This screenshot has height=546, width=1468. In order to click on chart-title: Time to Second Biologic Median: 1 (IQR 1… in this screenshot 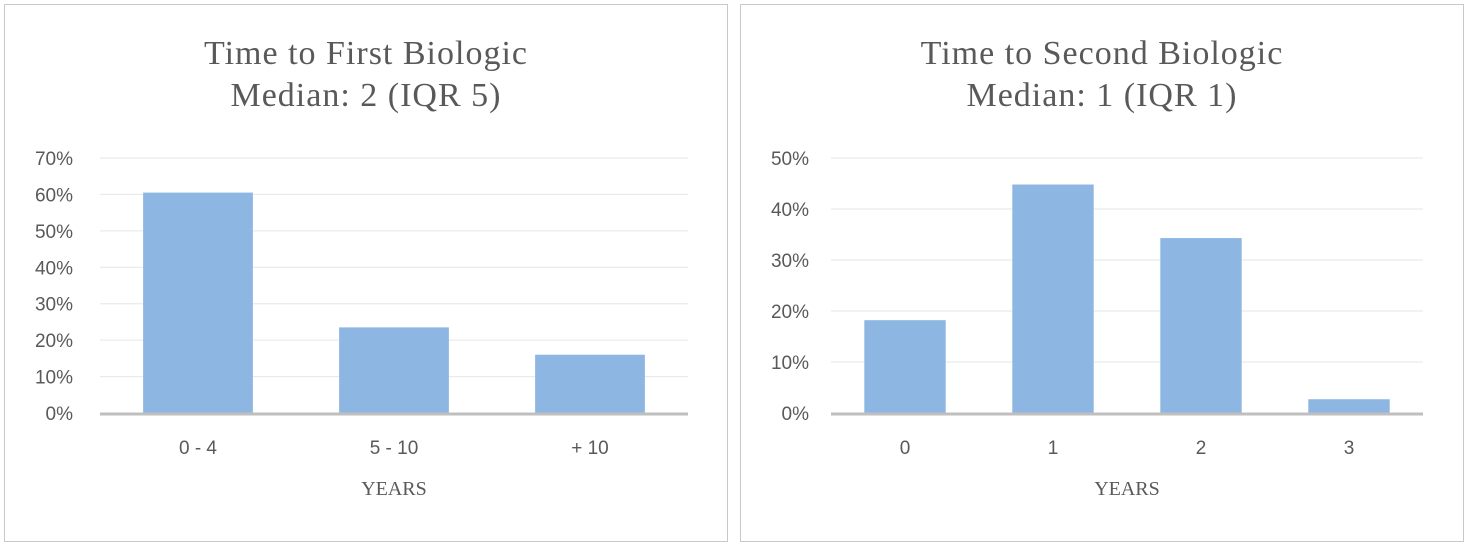, I will do `click(1102, 75)`.